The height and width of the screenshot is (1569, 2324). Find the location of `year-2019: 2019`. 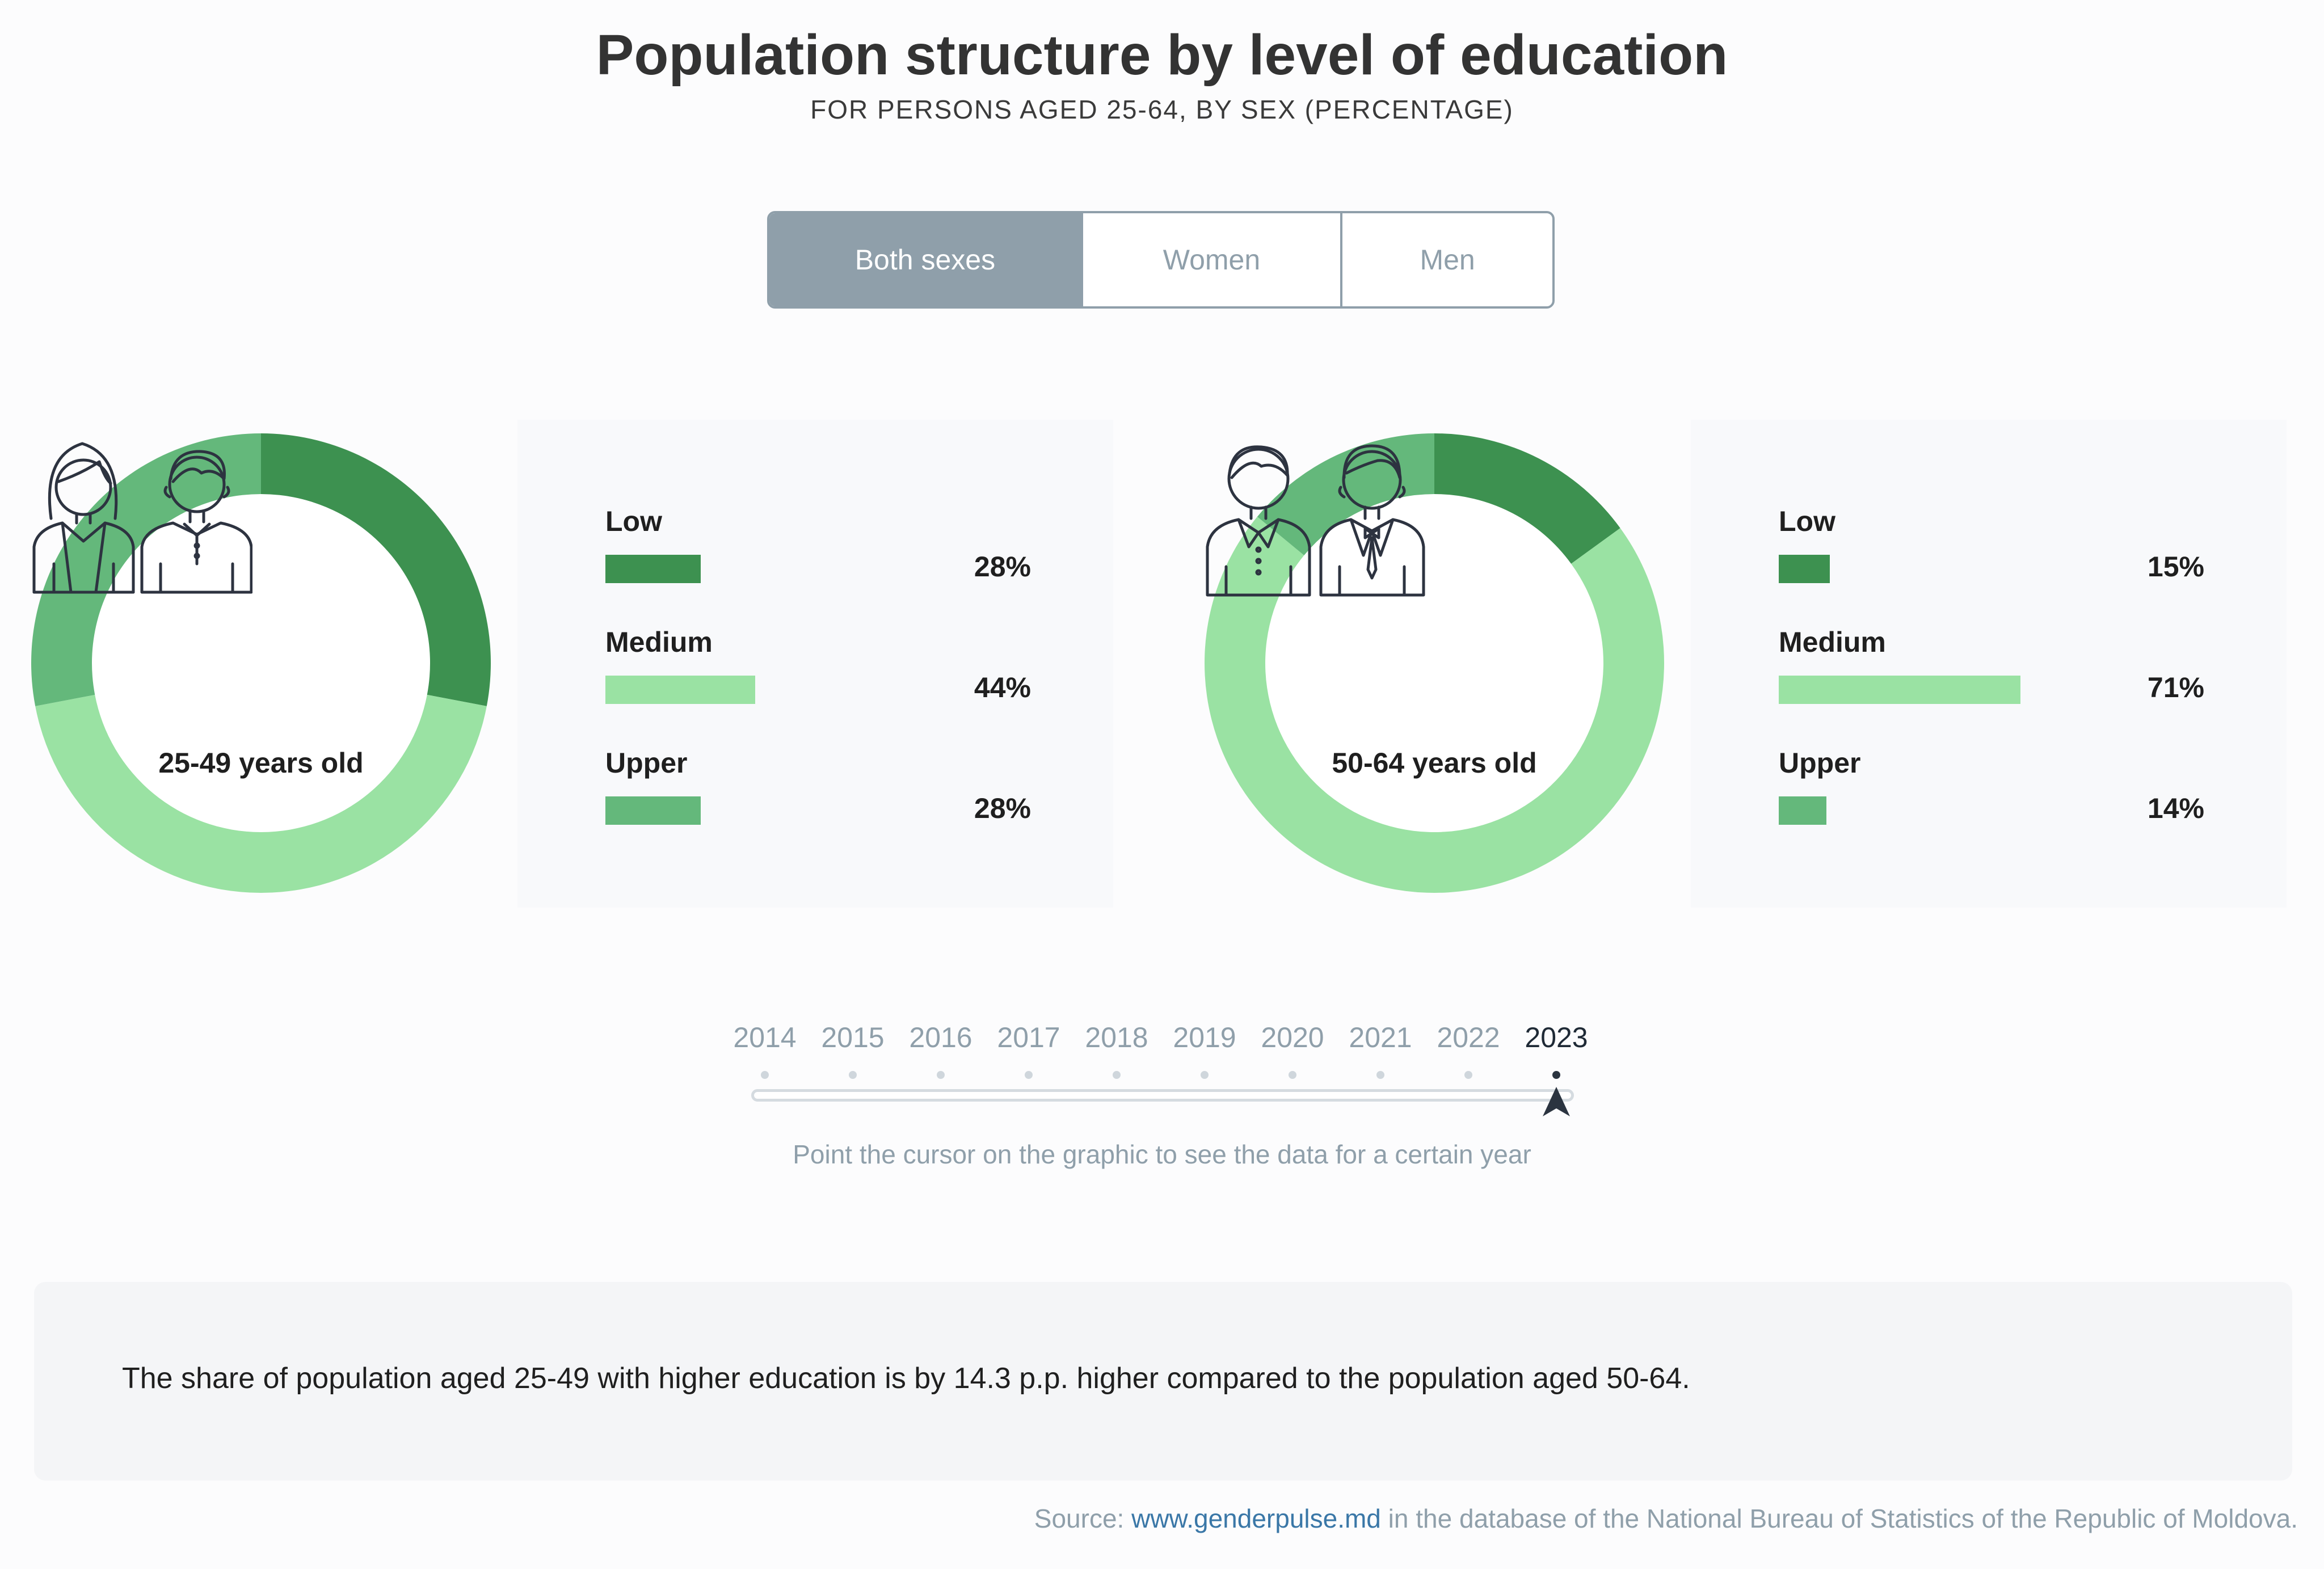

year-2019: 2019 is located at coordinates (1205, 1038).